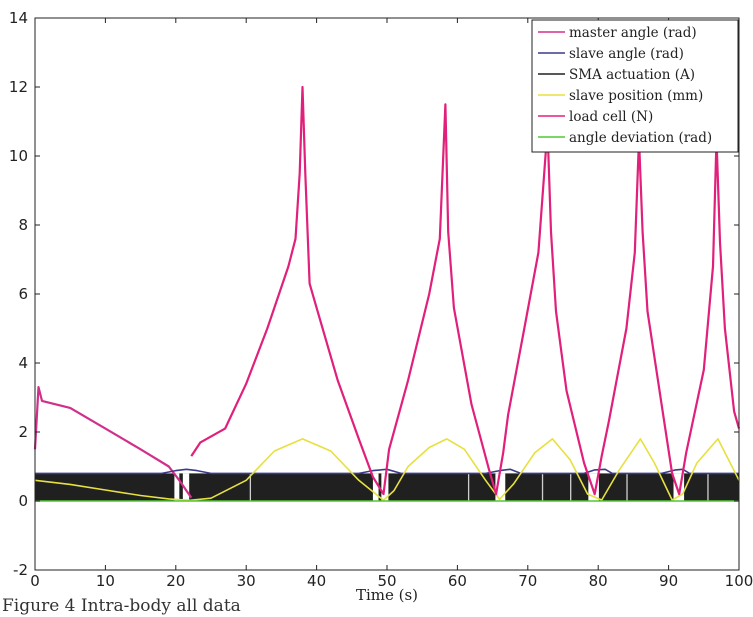 Image resolution: width=753 pixels, height=617 pixels. What do you see at coordinates (23, 294) in the screenshot?
I see `y-tick-label: 6` at bounding box center [23, 294].